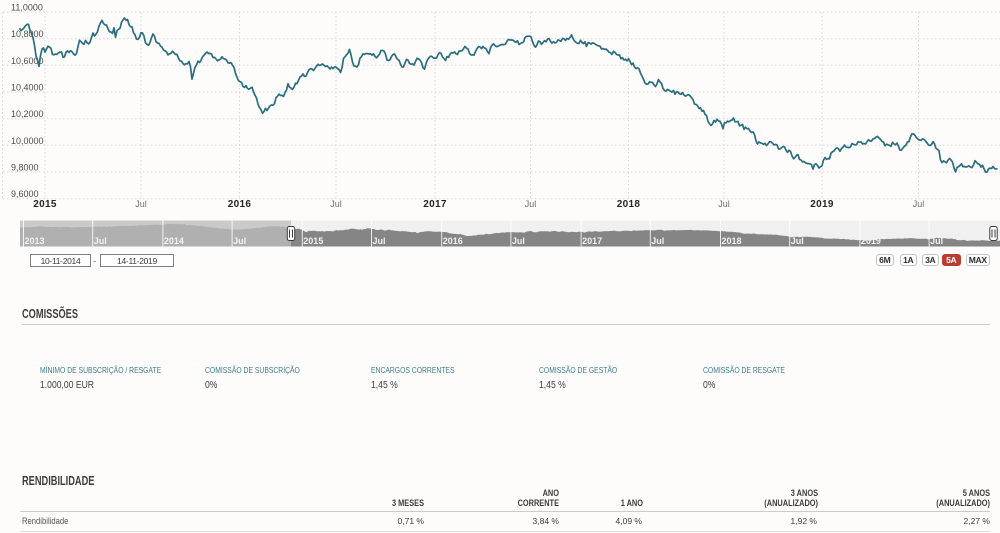 This screenshot has height=533, width=1000. What do you see at coordinates (27, 141) in the screenshot?
I see `svg-text: 10,0000` at bounding box center [27, 141].